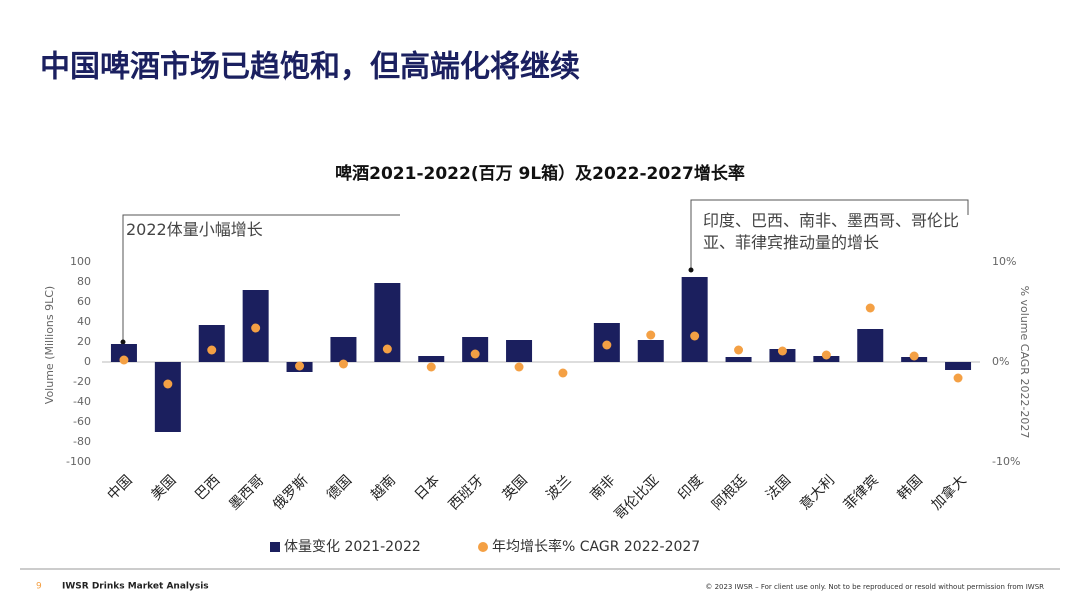  What do you see at coordinates (82, 441) in the screenshot?
I see `y-tick-label: -80` at bounding box center [82, 441].